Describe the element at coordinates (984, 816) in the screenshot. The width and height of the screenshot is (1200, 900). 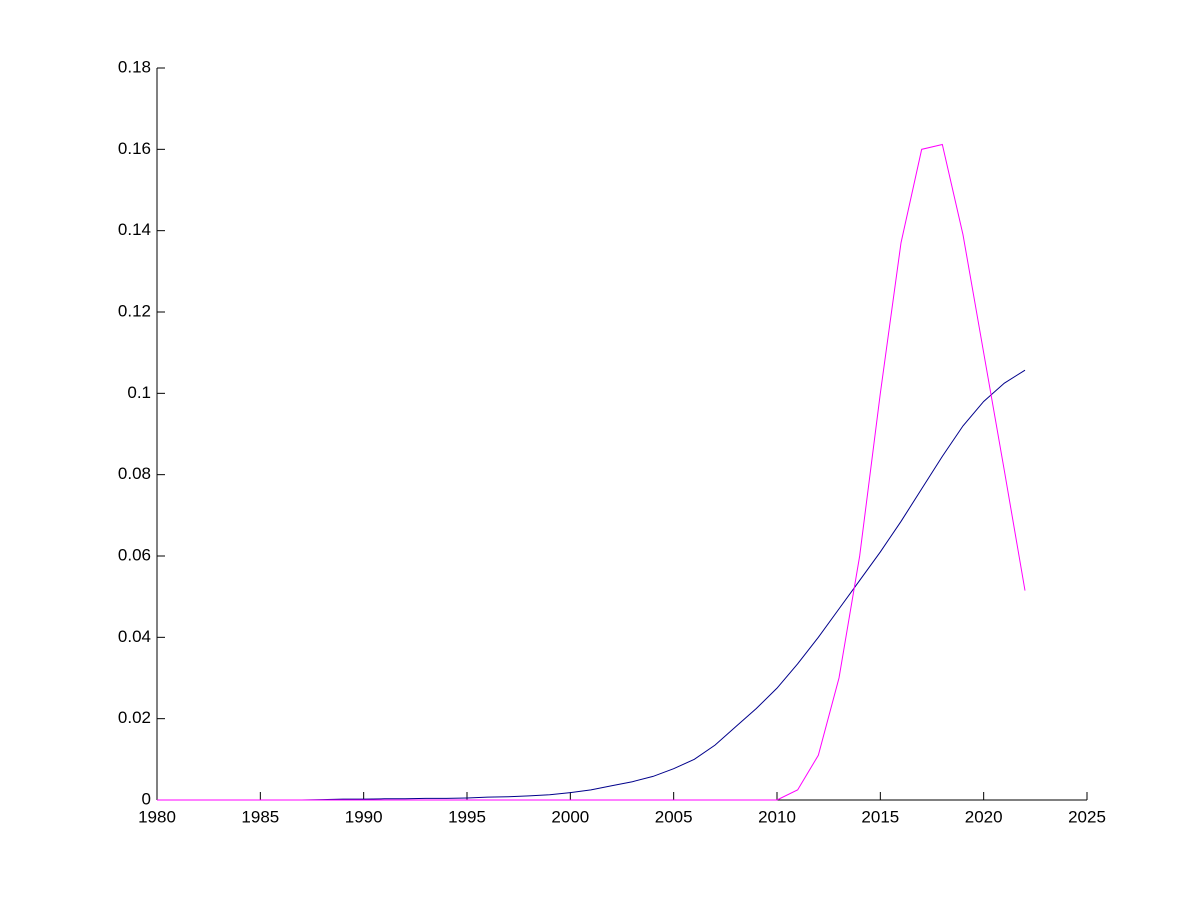
I see `x-tick-label: 2020` at that location.